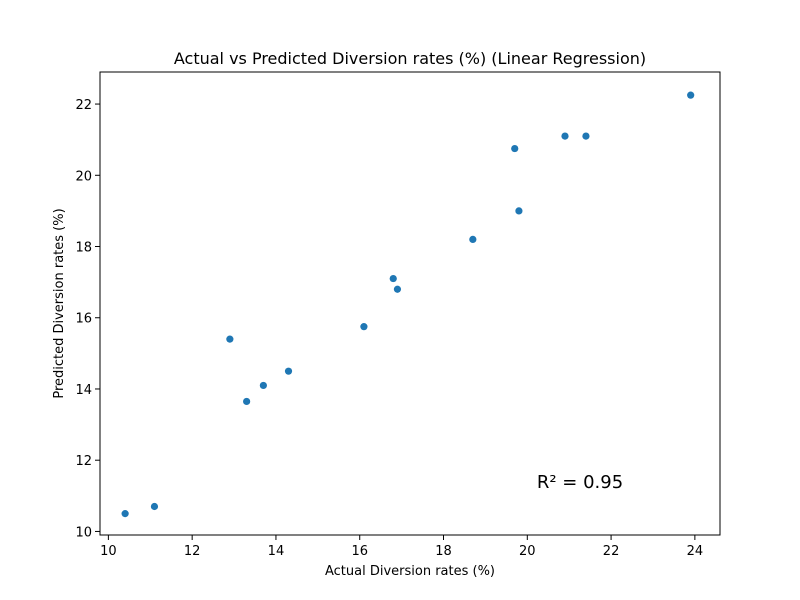  What do you see at coordinates (83, 176) in the screenshot?
I see `y-tick-label: 20` at bounding box center [83, 176].